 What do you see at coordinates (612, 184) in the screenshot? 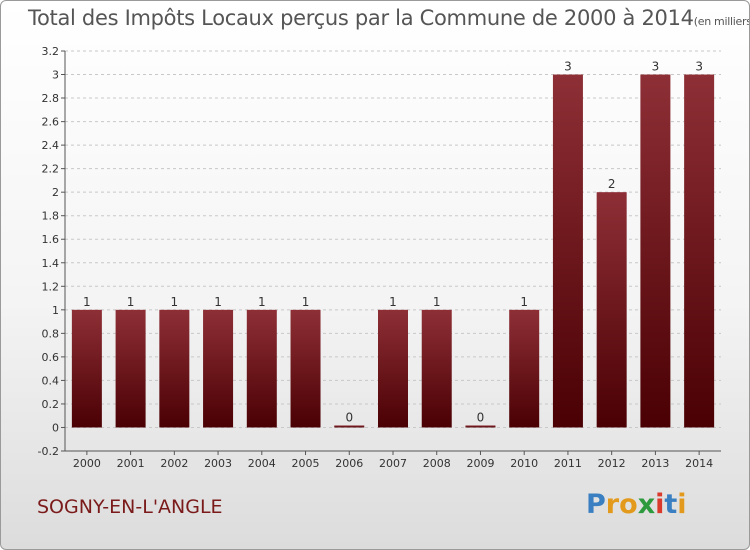
I see `value-label: 2` at bounding box center [612, 184].